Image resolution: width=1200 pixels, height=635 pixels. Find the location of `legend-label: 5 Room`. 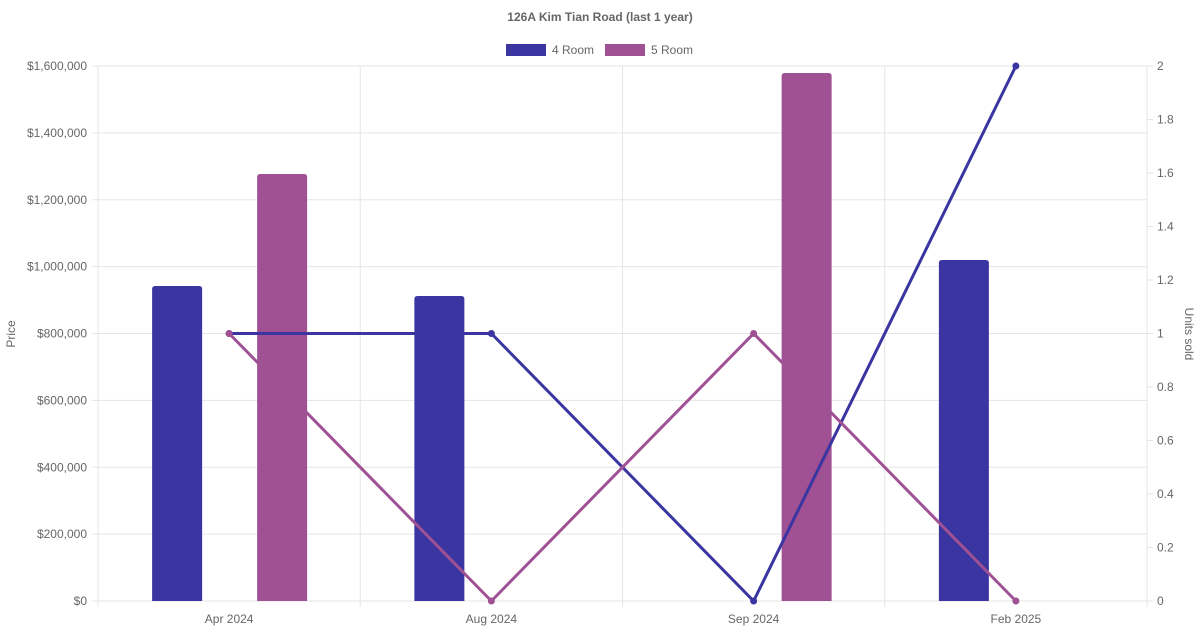

legend-label: 5 Room is located at coordinates (672, 50).